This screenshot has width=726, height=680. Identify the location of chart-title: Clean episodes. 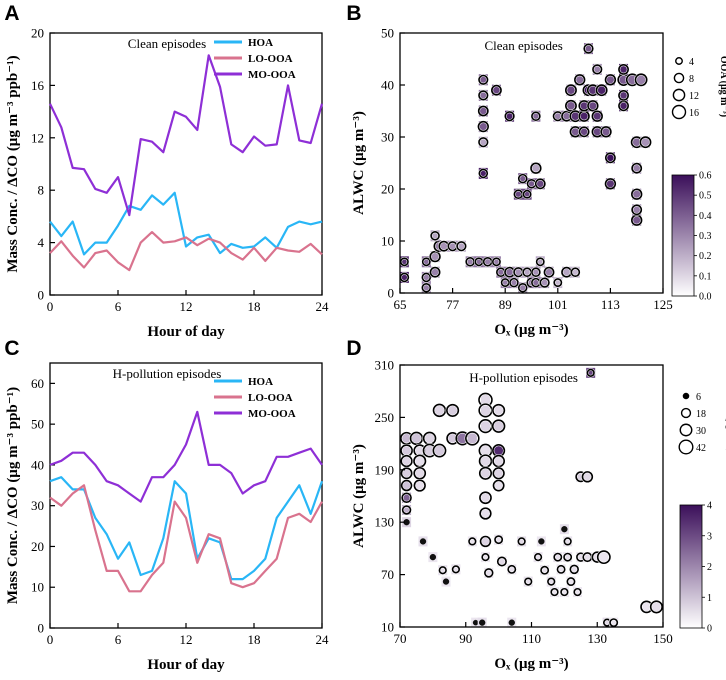
(523, 45).